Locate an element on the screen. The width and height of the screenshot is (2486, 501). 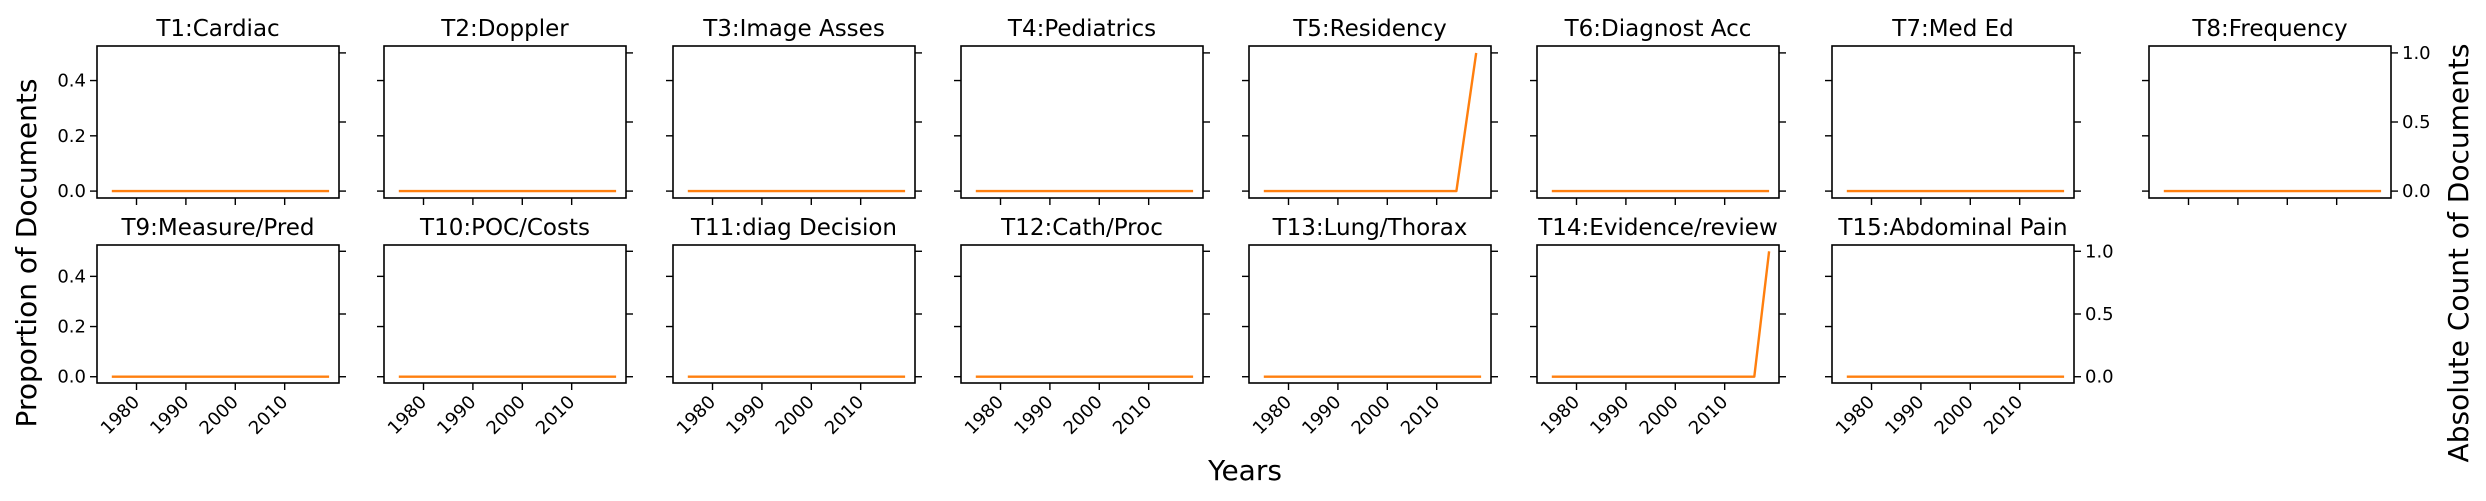
panel-3: T3:Image Asses is located at coordinates (794, 110).